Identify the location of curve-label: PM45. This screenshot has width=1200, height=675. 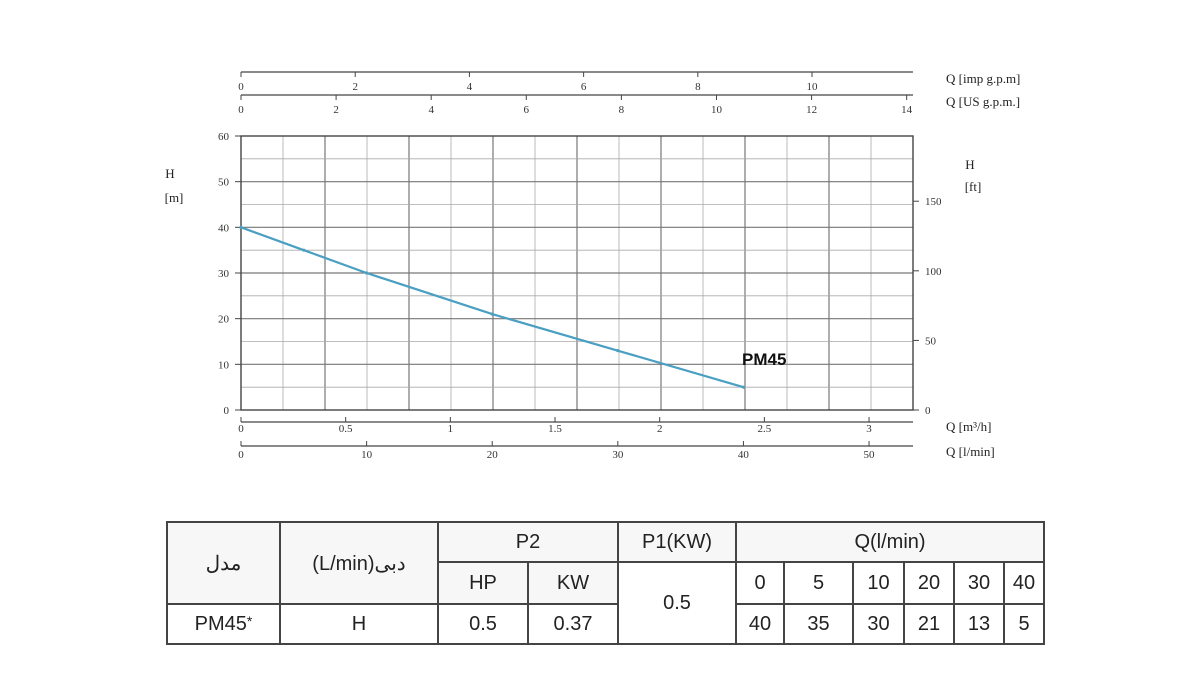
(764, 359).